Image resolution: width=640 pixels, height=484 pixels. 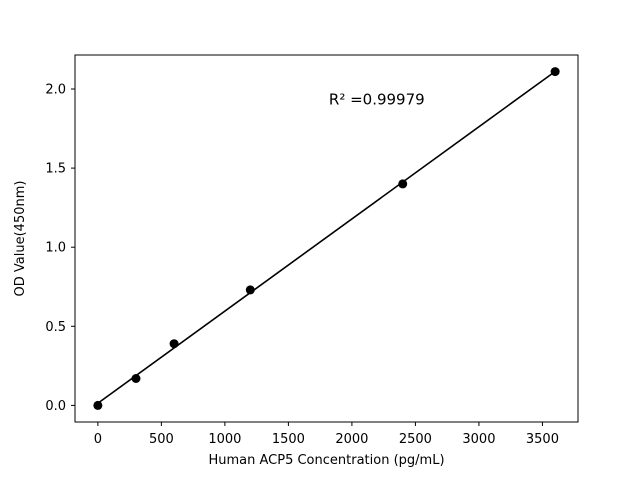 I want to click on x-tick-label: 3500, so click(x=542, y=439).